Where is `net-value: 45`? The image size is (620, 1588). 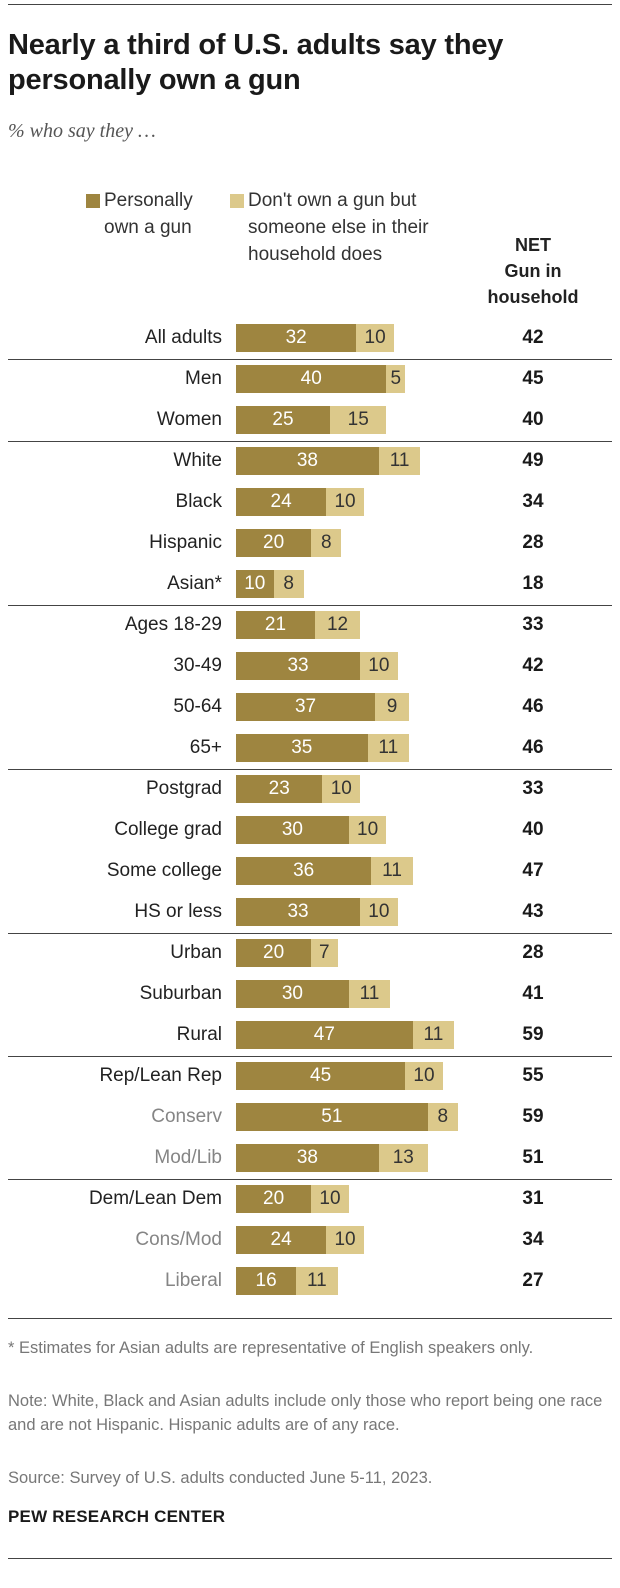 net-value: 45 is located at coordinates (533, 378).